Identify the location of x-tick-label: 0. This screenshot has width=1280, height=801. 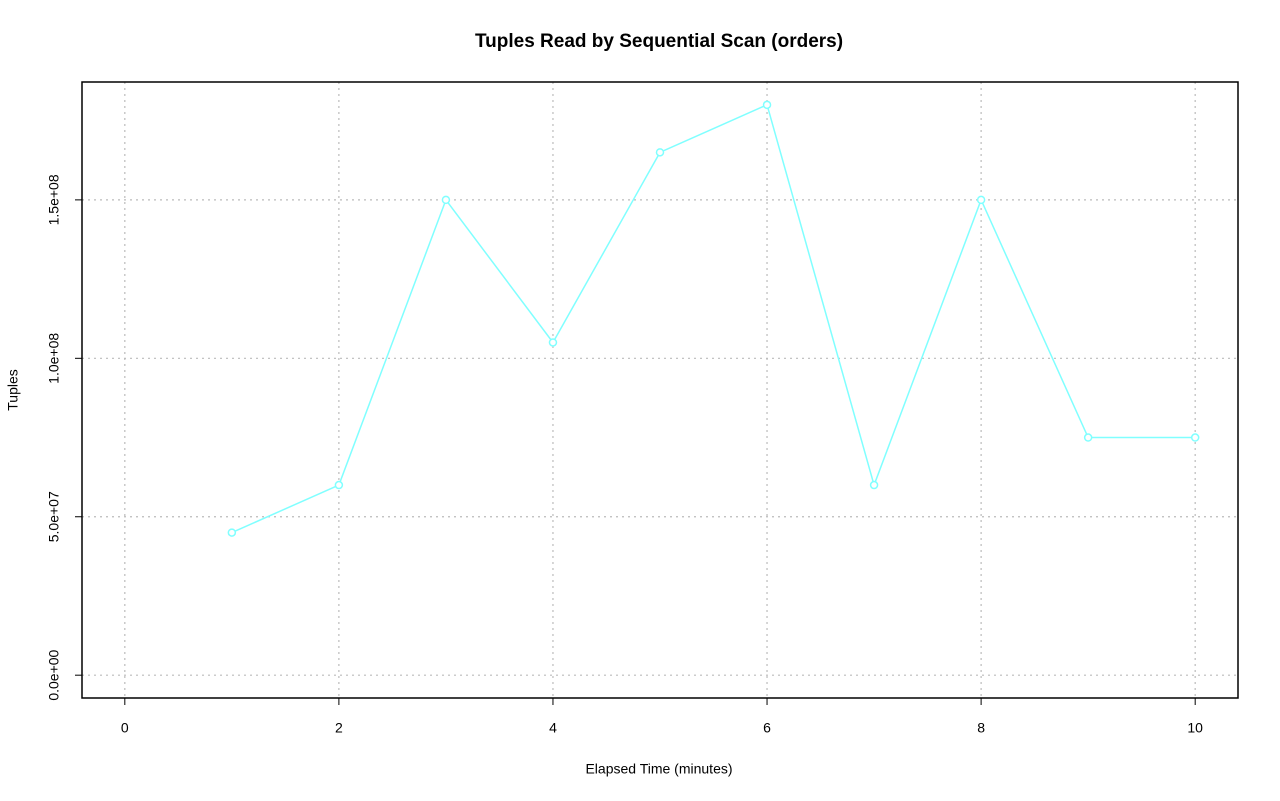
(125, 728).